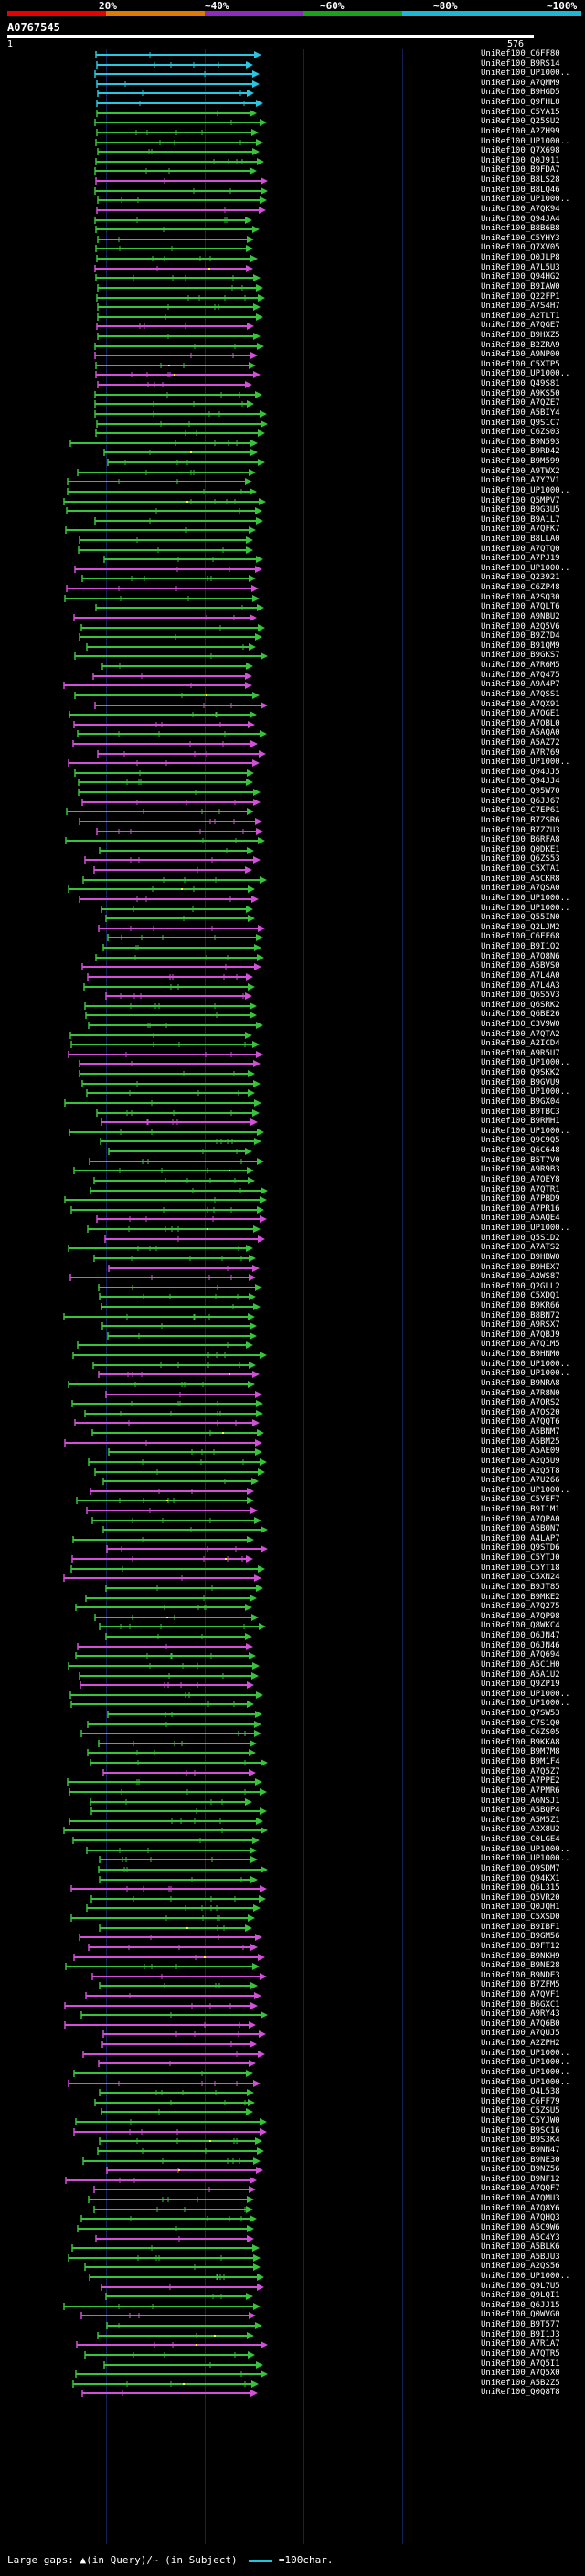 This screenshot has height=2576, width=585. I want to click on hit-label: UniRef100_B9TBC3, so click(520, 1112).